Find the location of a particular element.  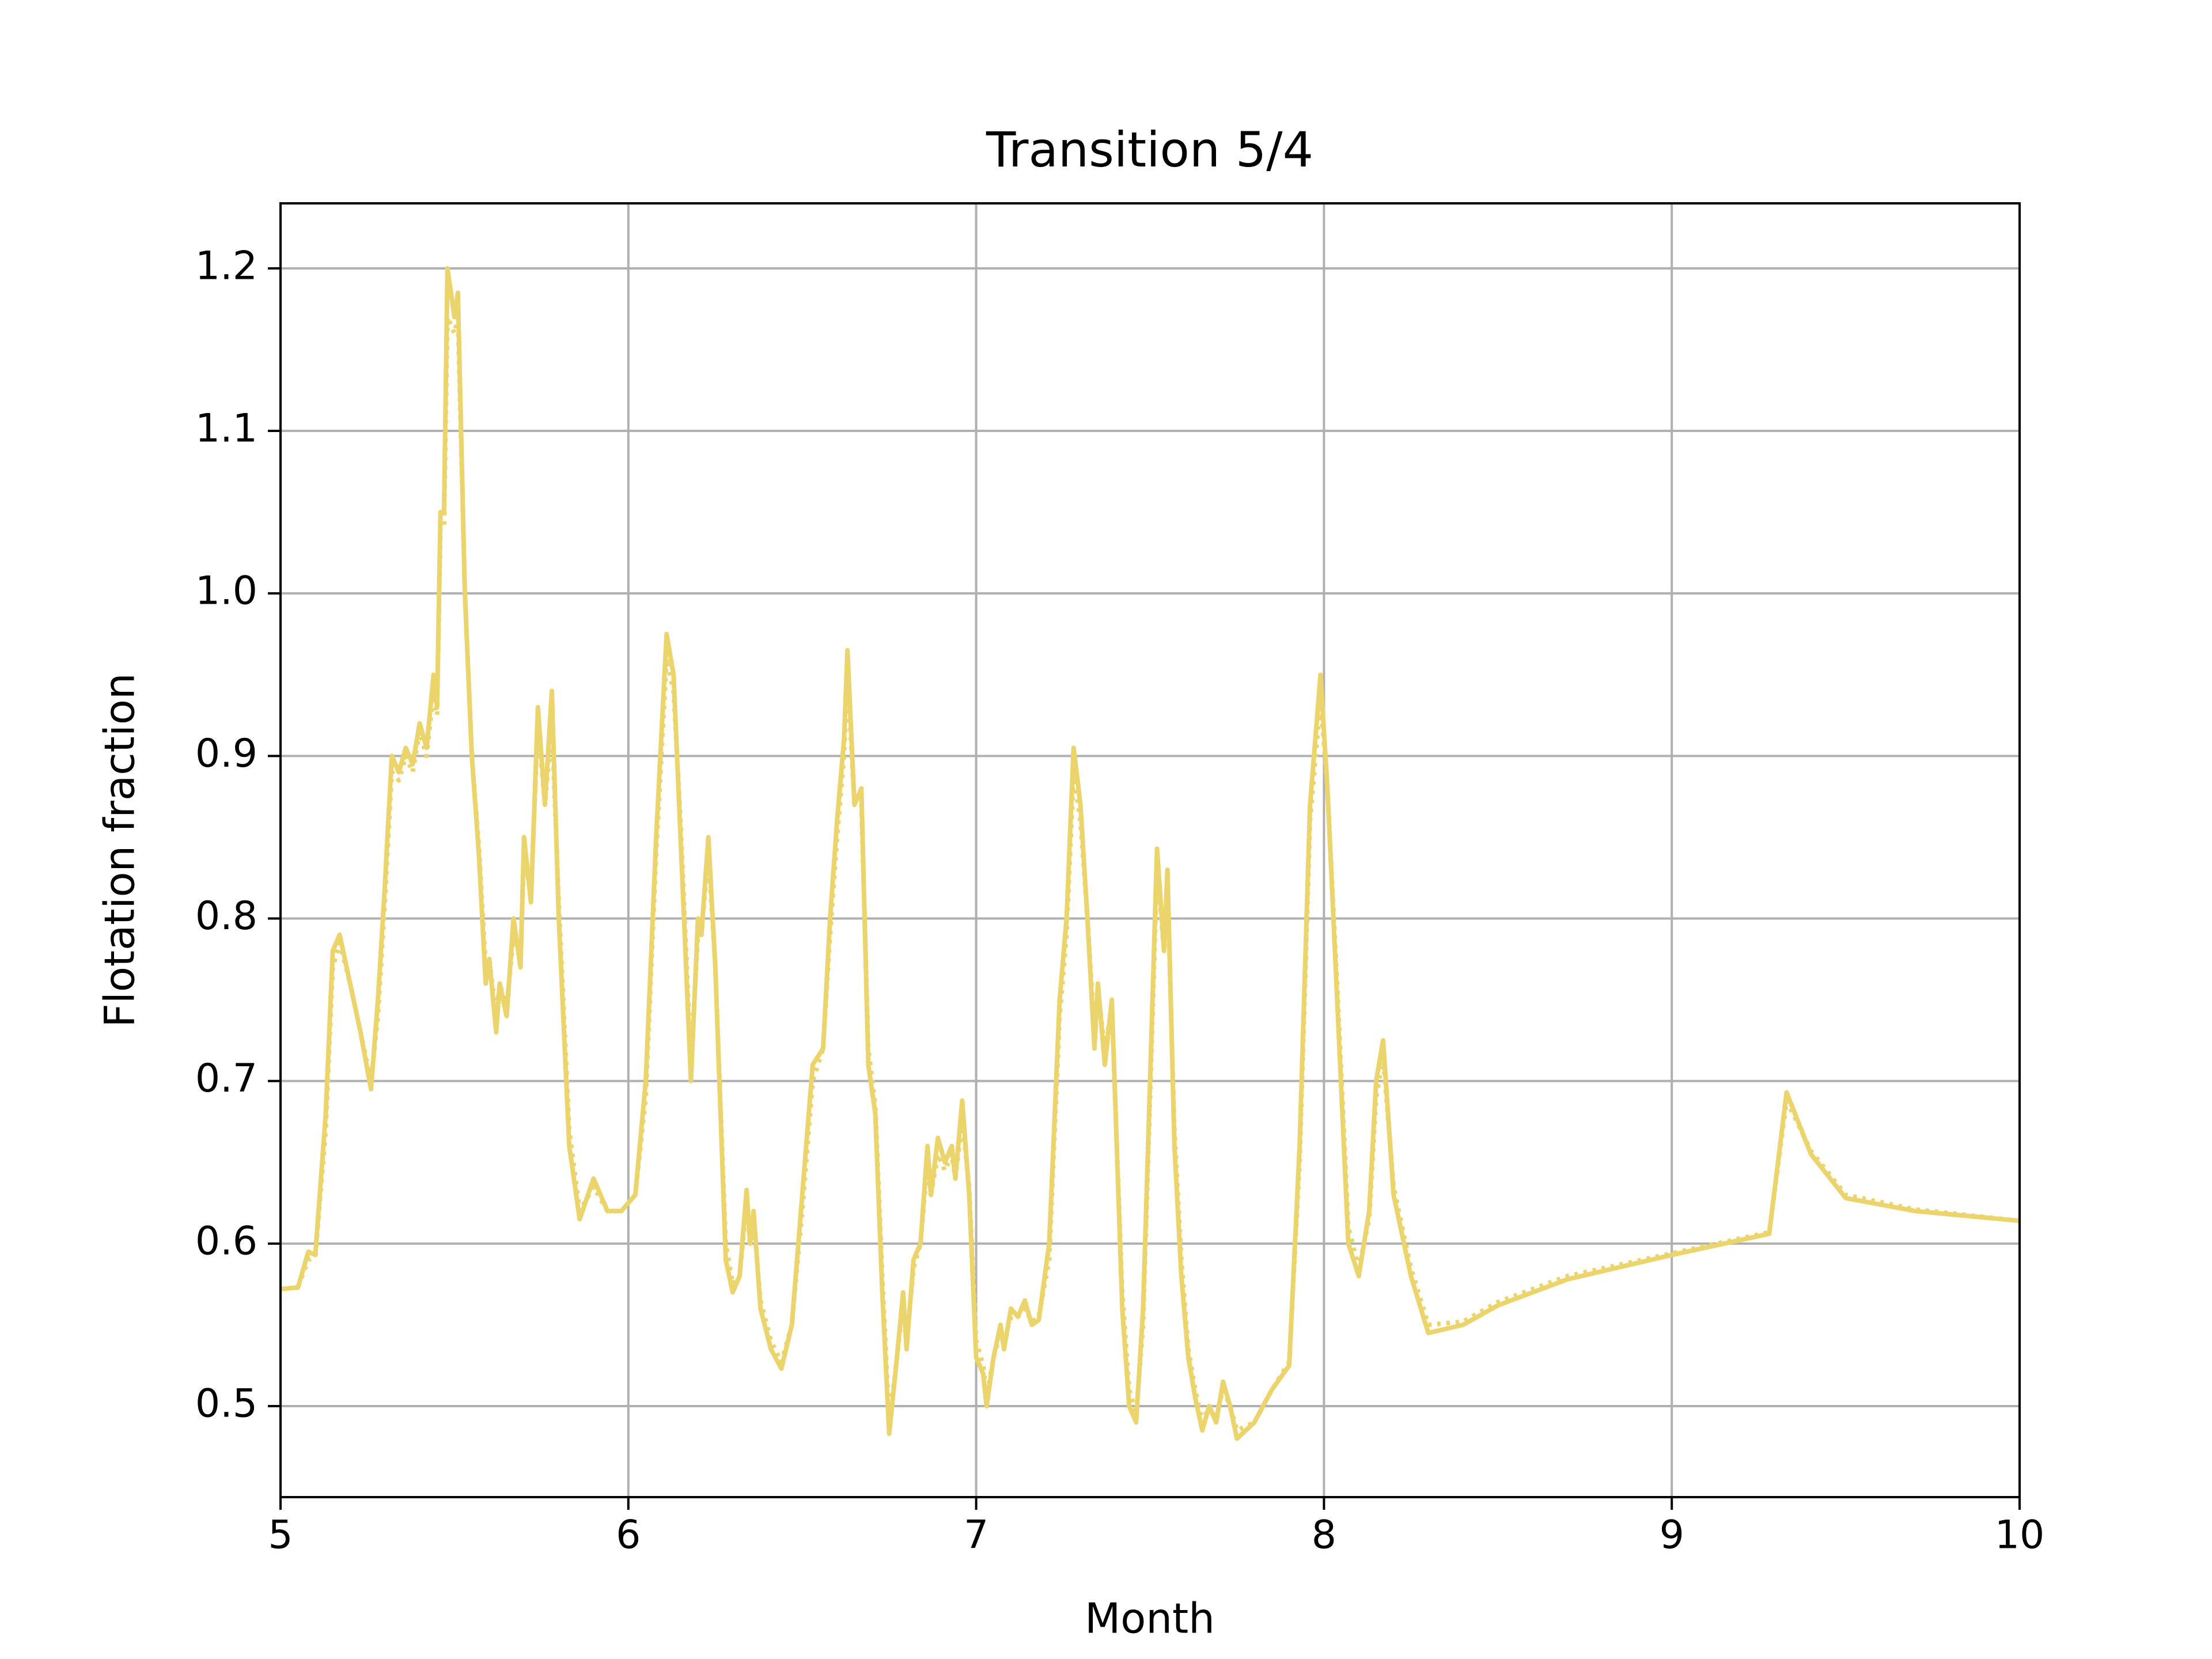

y-tick-label: 1.0 is located at coordinates (226, 591).